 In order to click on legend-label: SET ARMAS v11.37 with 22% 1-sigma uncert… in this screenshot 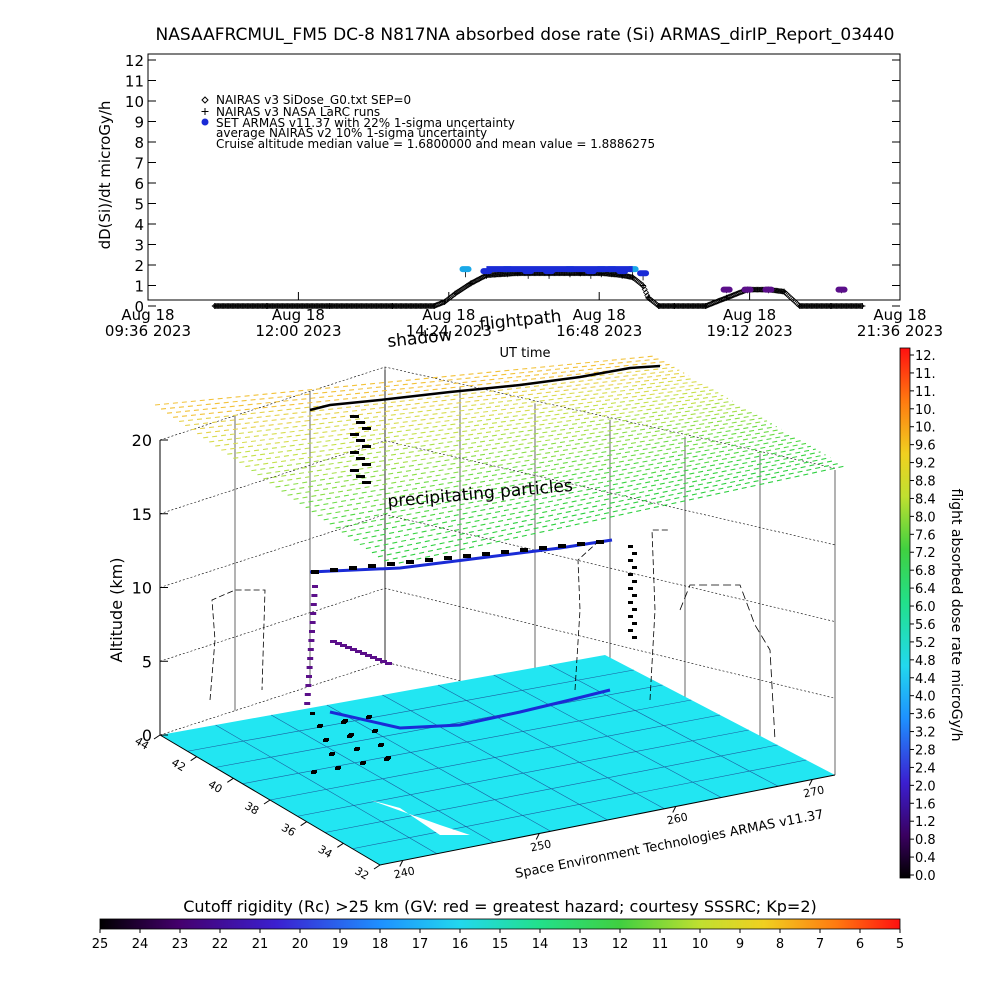, I will do `click(365, 123)`.